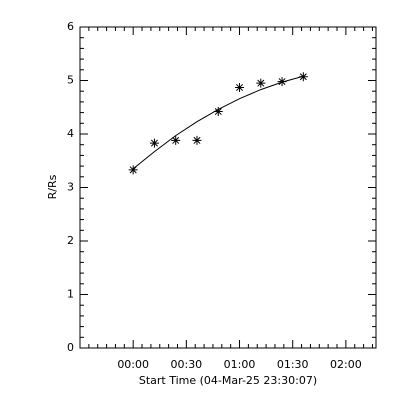 The width and height of the screenshot is (400, 400). What do you see at coordinates (52, 186) in the screenshot?
I see `y-axis-label: R/Rs` at bounding box center [52, 186].